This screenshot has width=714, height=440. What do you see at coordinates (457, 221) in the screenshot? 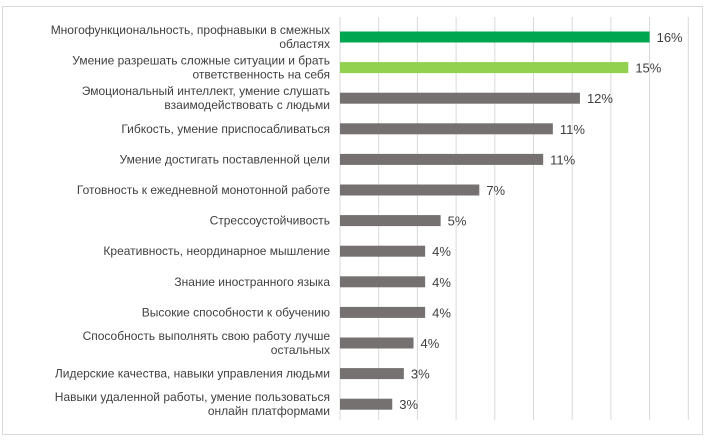
I see `data-label: 5%` at bounding box center [457, 221].